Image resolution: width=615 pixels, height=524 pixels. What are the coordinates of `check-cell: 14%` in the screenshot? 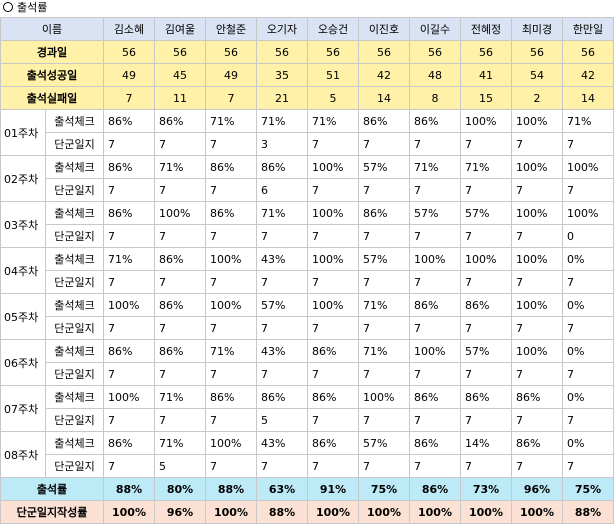 It's located at (486, 443).